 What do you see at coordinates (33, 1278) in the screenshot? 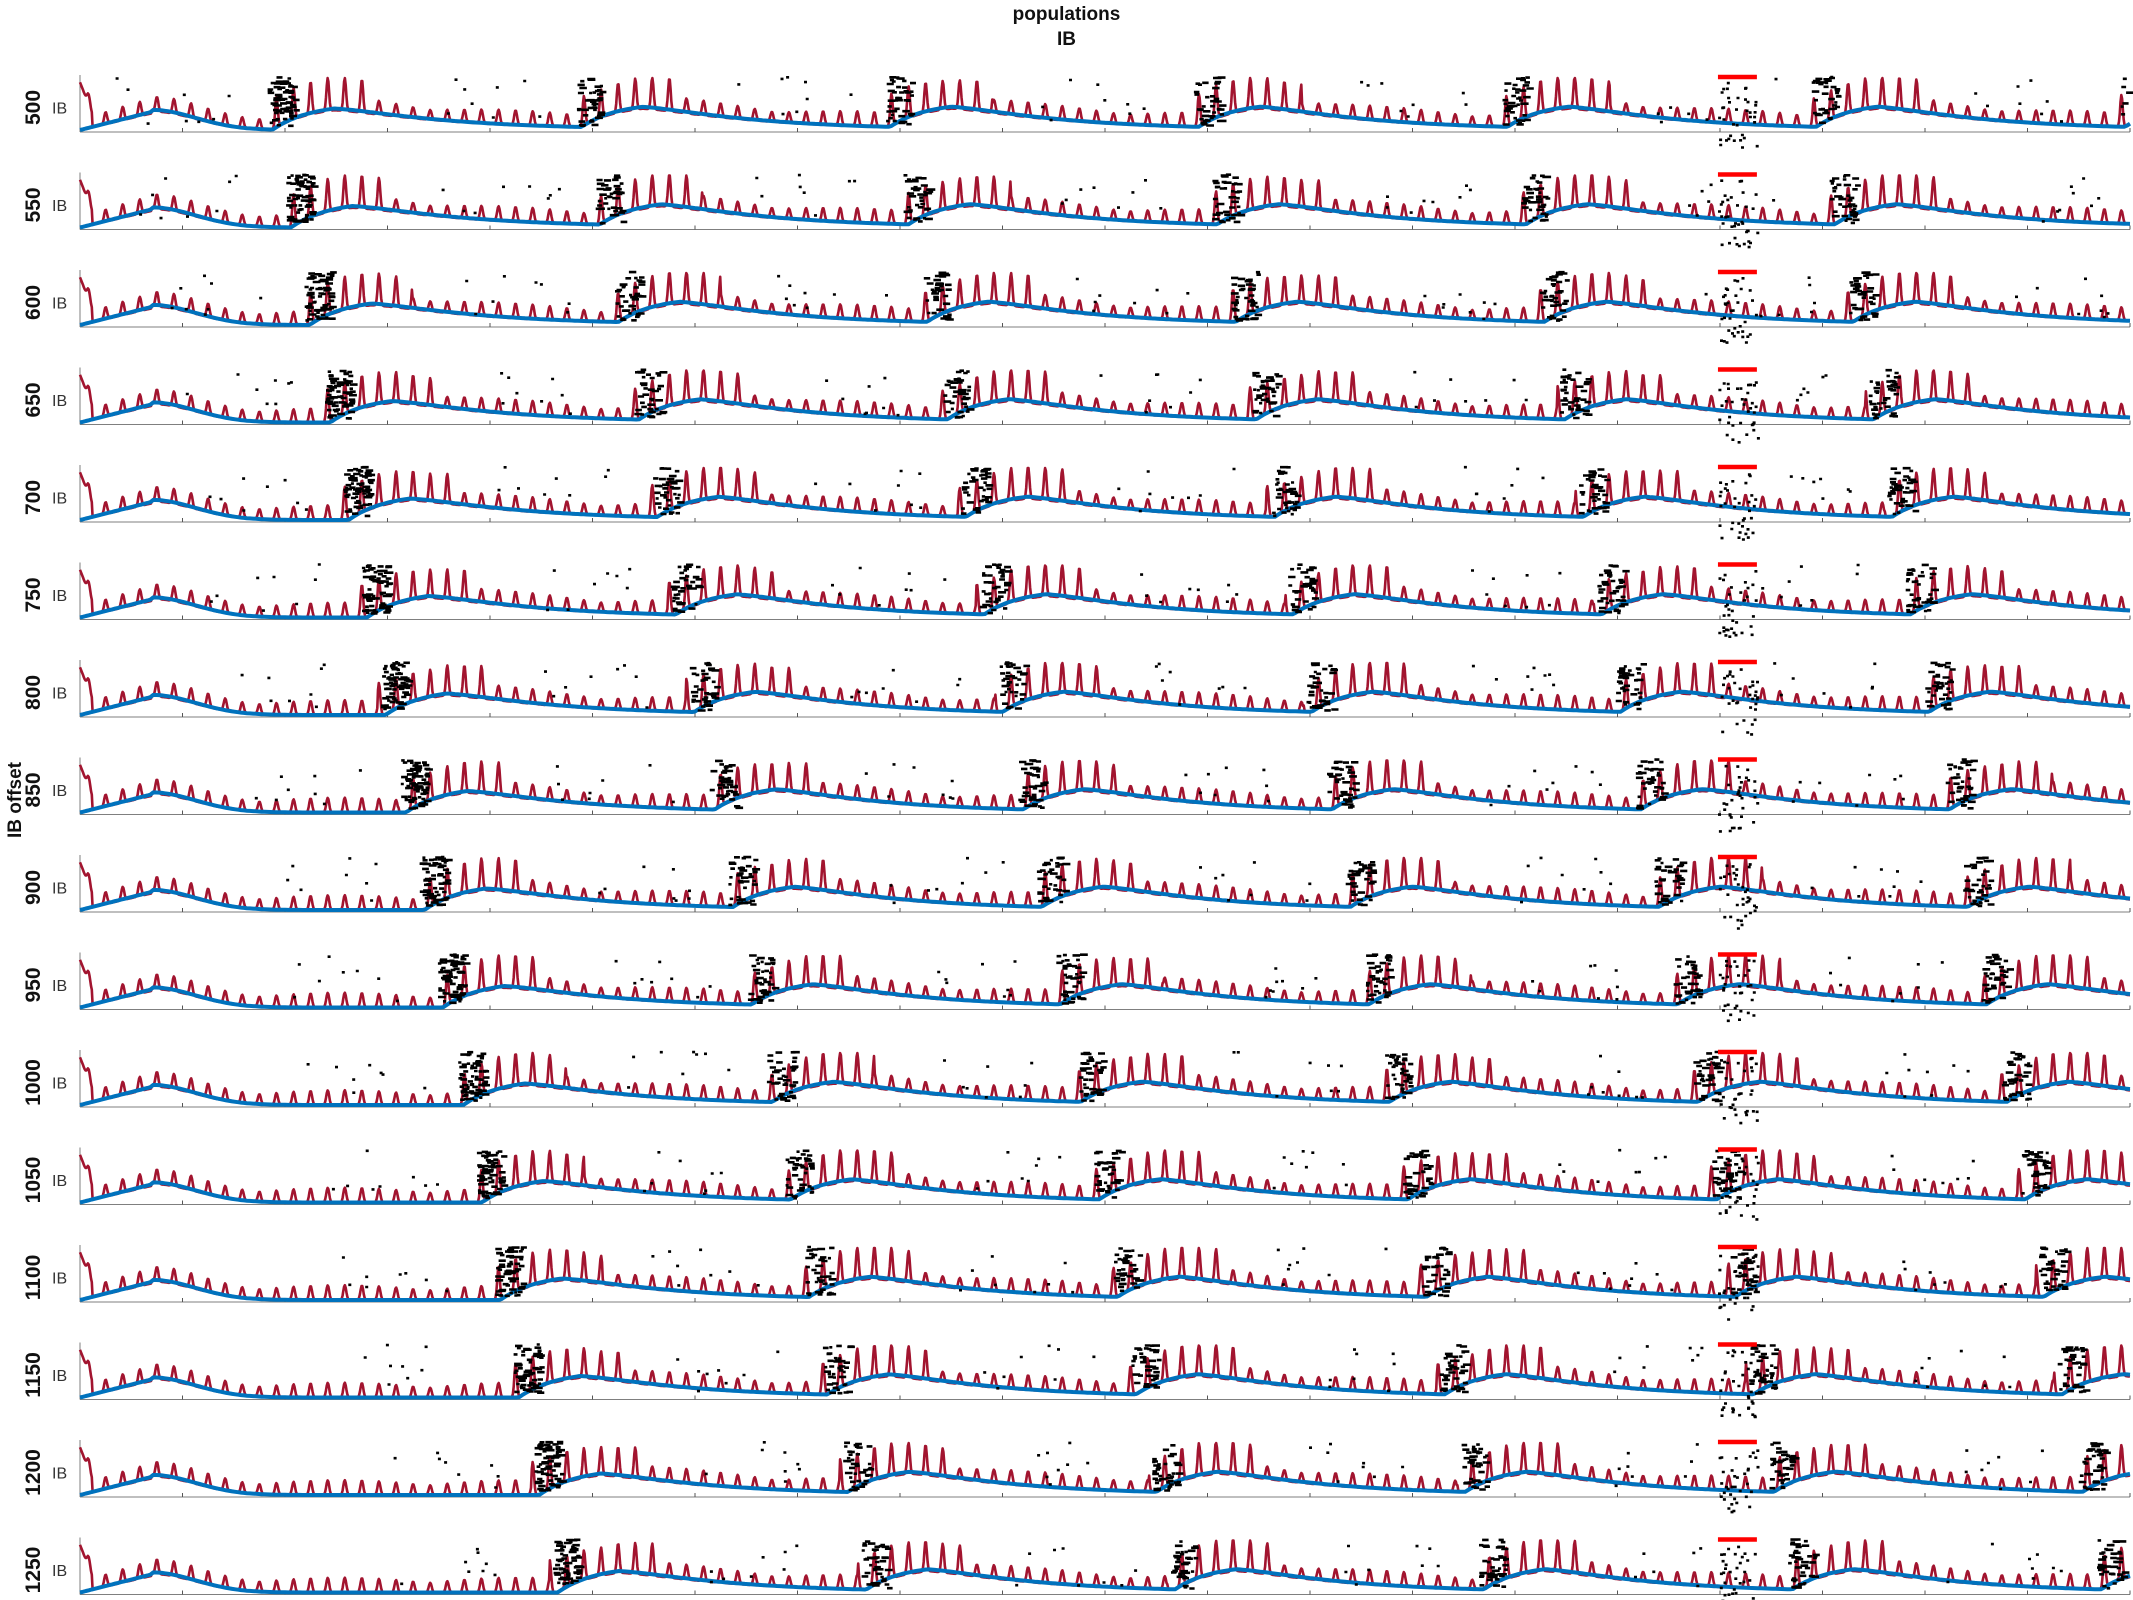
I see `row-label-1100: 1100` at bounding box center [33, 1278].